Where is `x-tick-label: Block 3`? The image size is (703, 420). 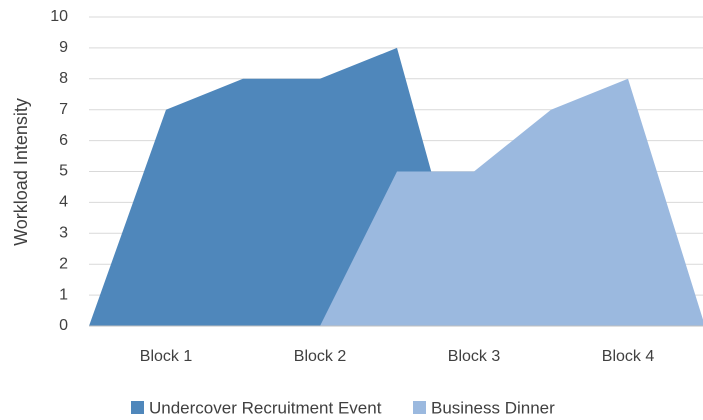
x-tick-label: Block 3 is located at coordinates (474, 356).